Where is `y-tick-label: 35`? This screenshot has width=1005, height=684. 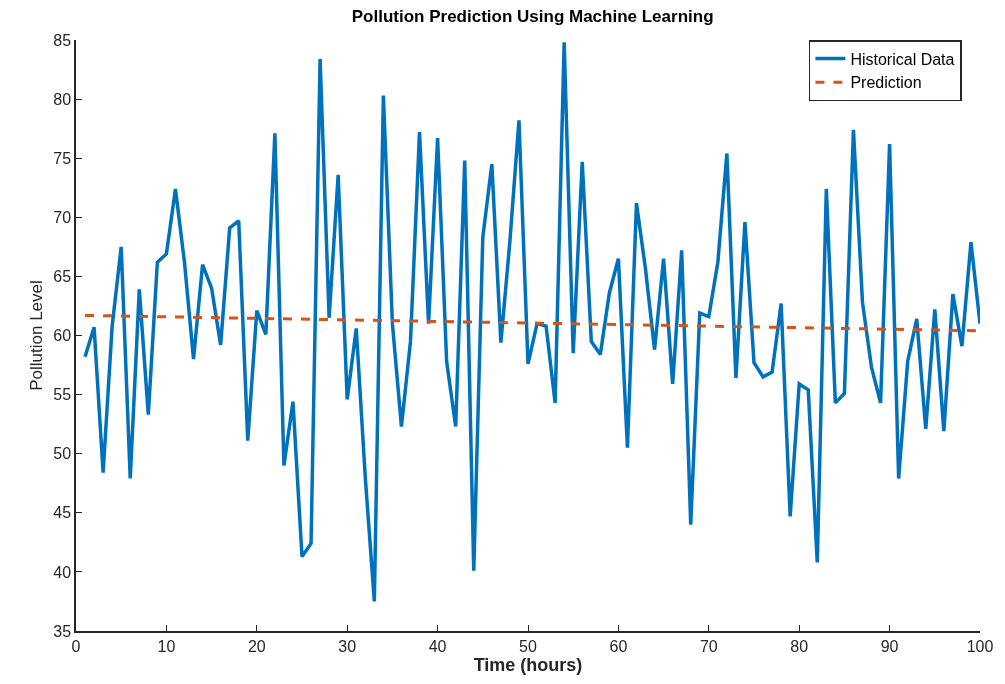 y-tick-label: 35 is located at coordinates (62, 631).